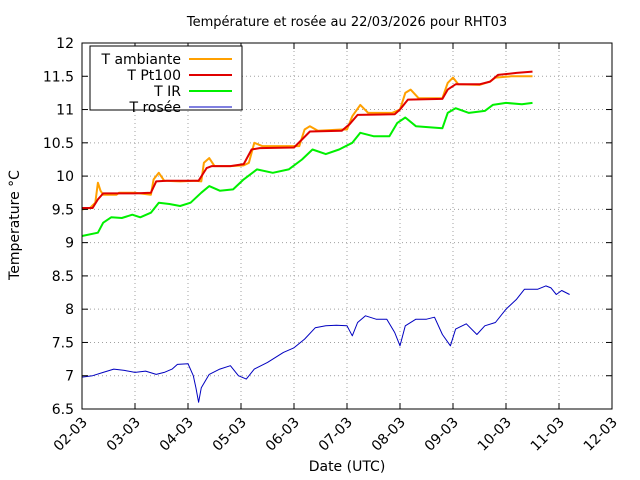  Describe the element at coordinates (65, 111) in the screenshot. I see `y-tick-label: 11` at that location.